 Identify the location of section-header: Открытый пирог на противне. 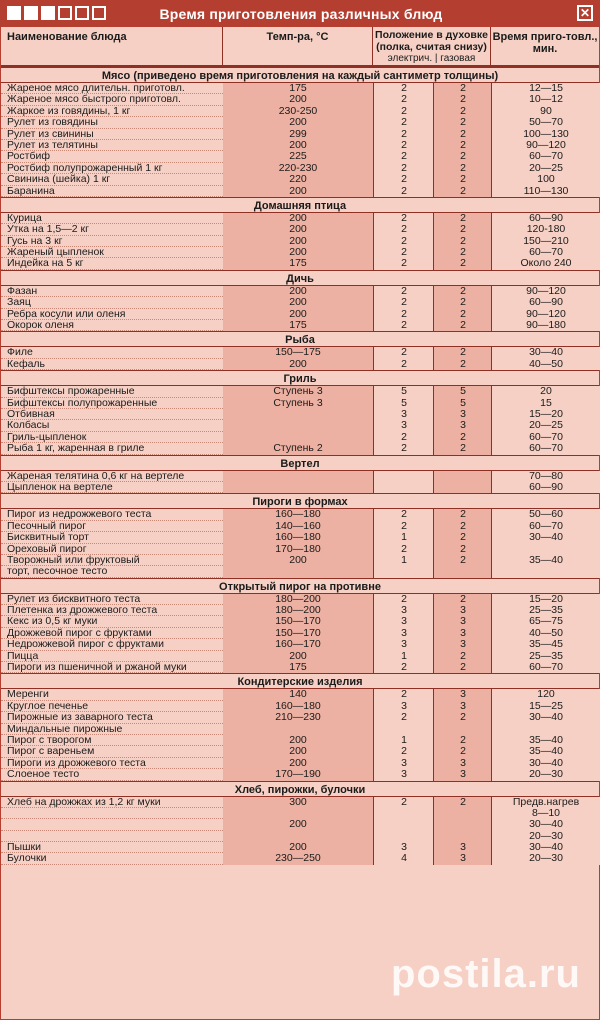
(300, 585).